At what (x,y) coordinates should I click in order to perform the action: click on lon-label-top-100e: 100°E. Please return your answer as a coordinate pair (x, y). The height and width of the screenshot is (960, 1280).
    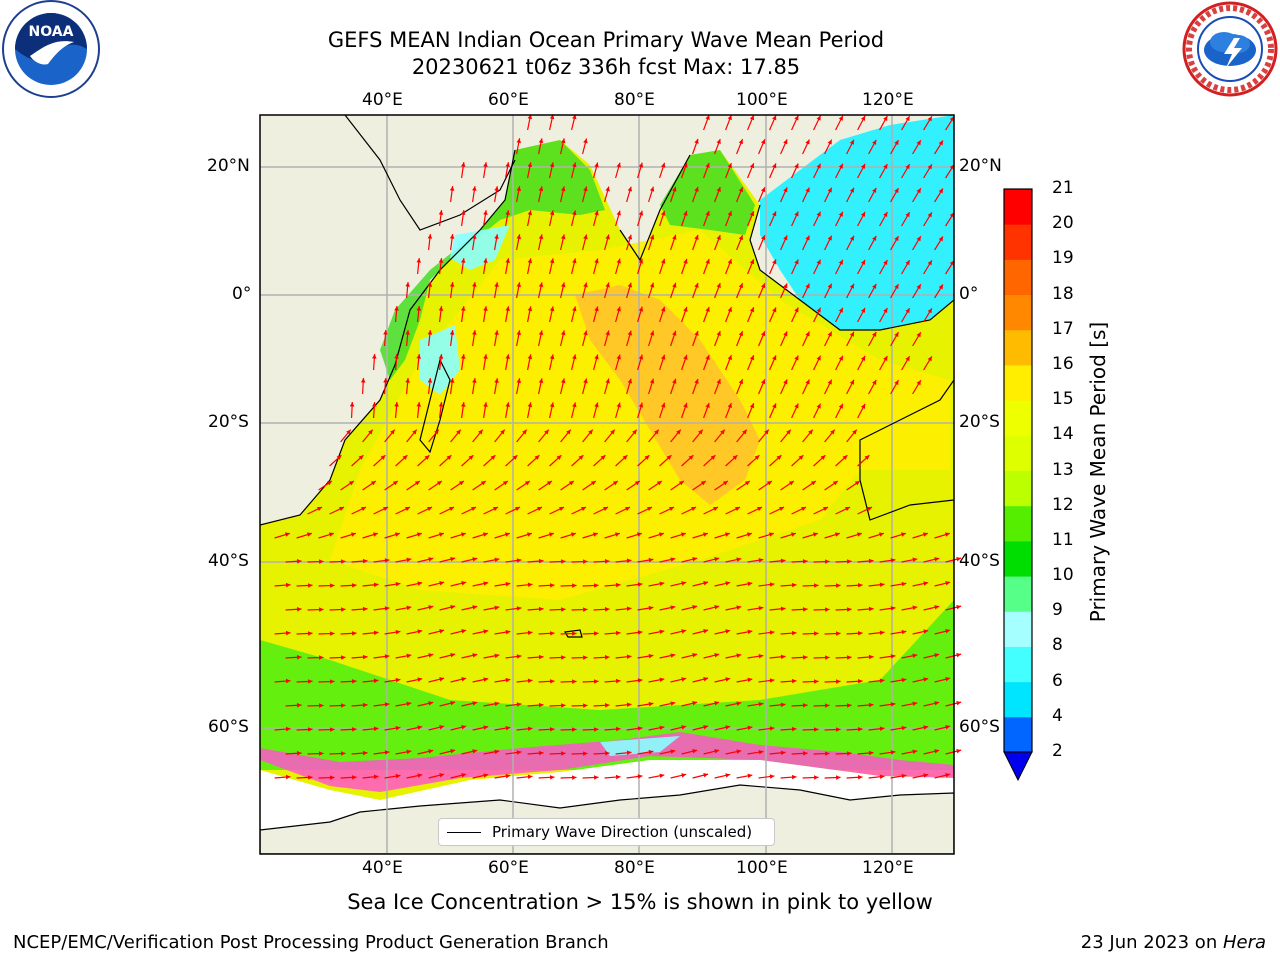
    Looking at the image, I should click on (762, 100).